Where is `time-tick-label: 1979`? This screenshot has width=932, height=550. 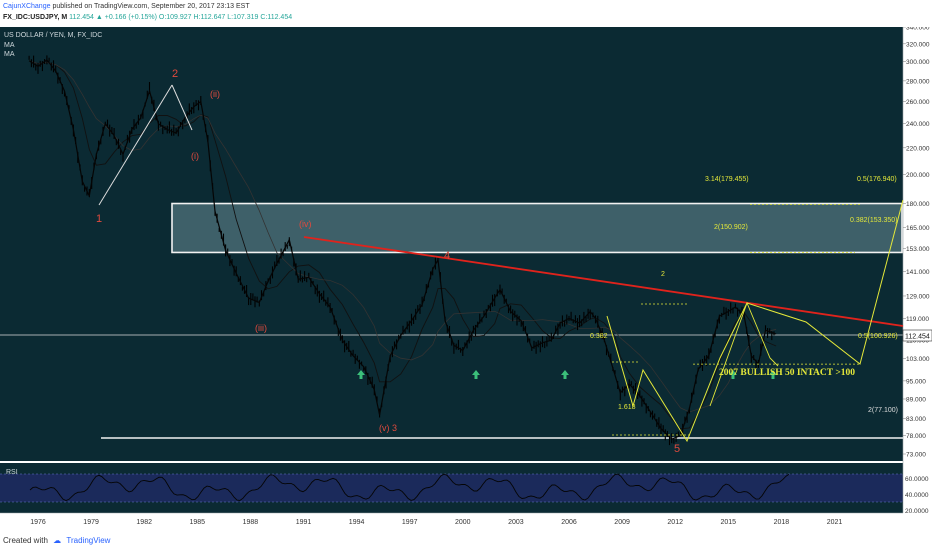
time-tick-label: 1979 is located at coordinates (91, 522).